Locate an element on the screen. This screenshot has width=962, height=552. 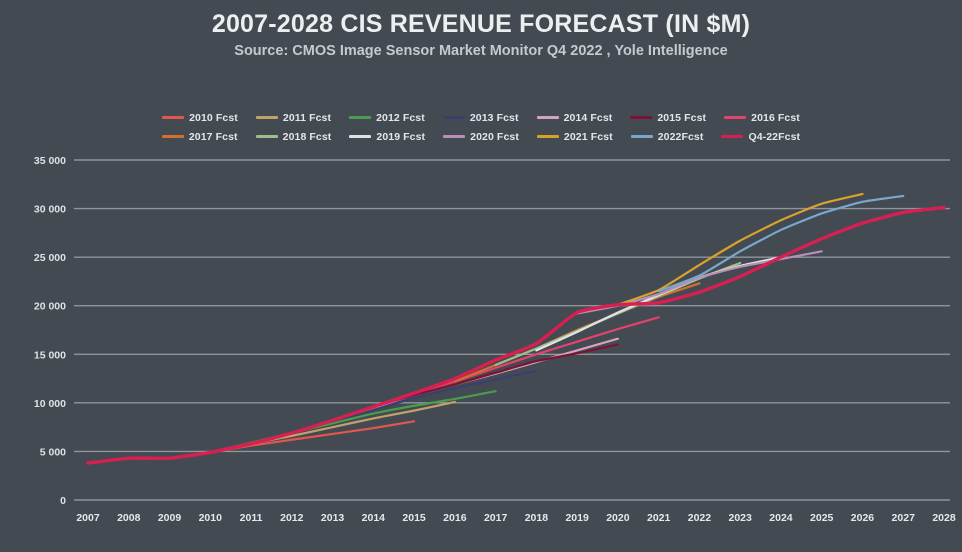
x-axis-tick-label: 2026 is located at coordinates (863, 518).